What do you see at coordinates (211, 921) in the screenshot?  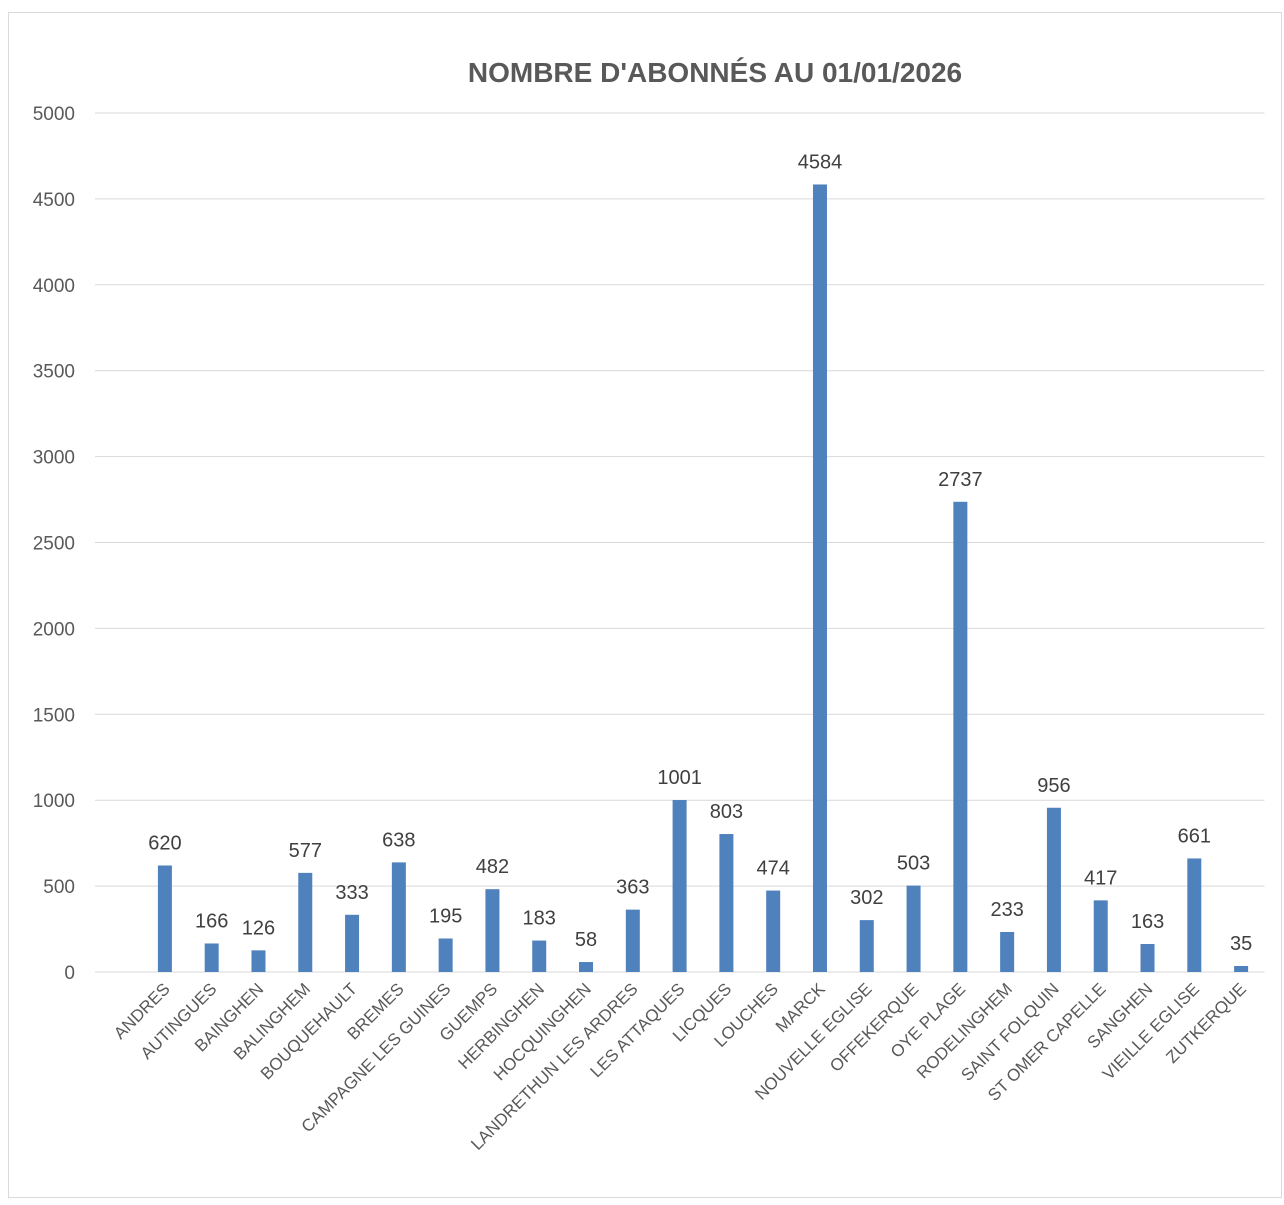 I see `data-label: 166` at bounding box center [211, 921].